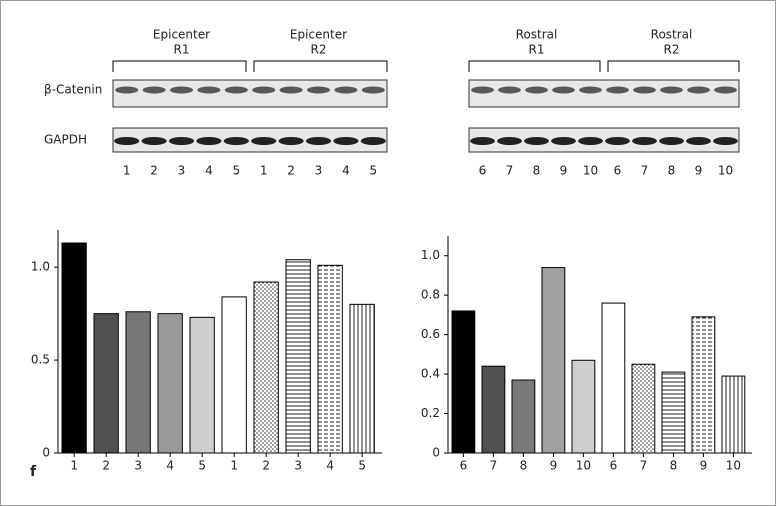 The height and width of the screenshot is (506, 776). I want to click on blot-row-label: β-Catenin, so click(73, 90).